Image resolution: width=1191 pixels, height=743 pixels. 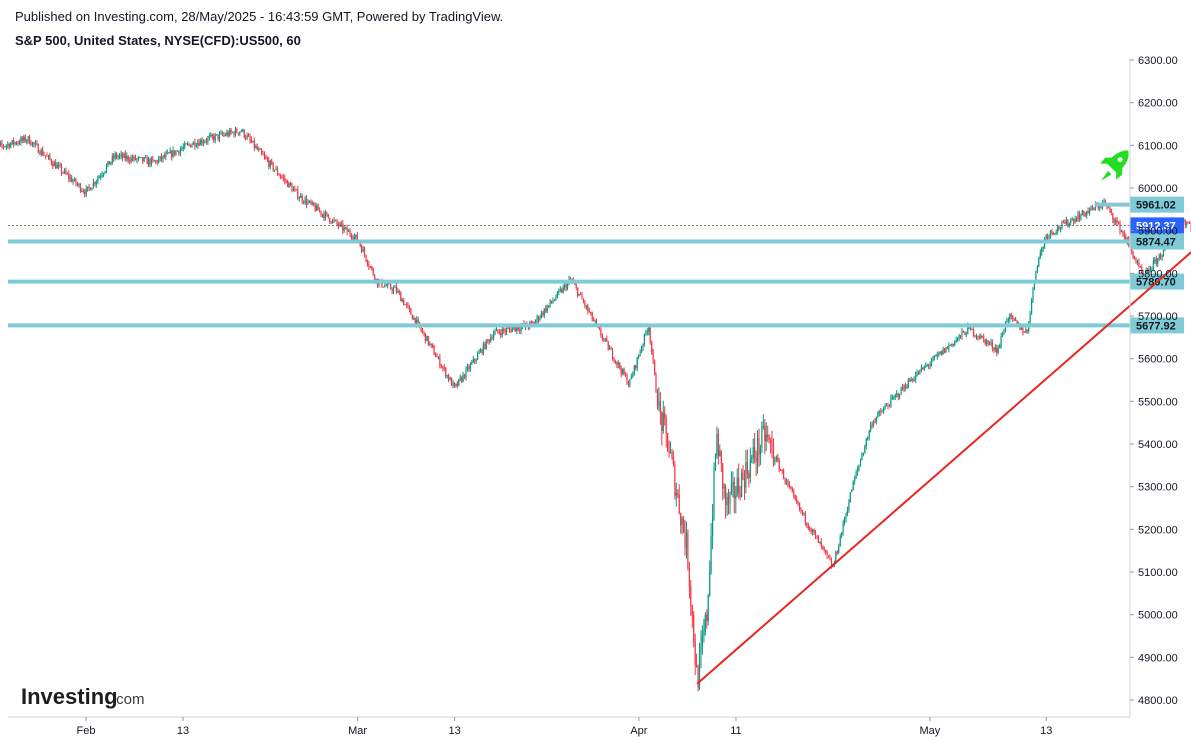 I want to click on investing-logo: Investing .com, so click(x=83, y=696).